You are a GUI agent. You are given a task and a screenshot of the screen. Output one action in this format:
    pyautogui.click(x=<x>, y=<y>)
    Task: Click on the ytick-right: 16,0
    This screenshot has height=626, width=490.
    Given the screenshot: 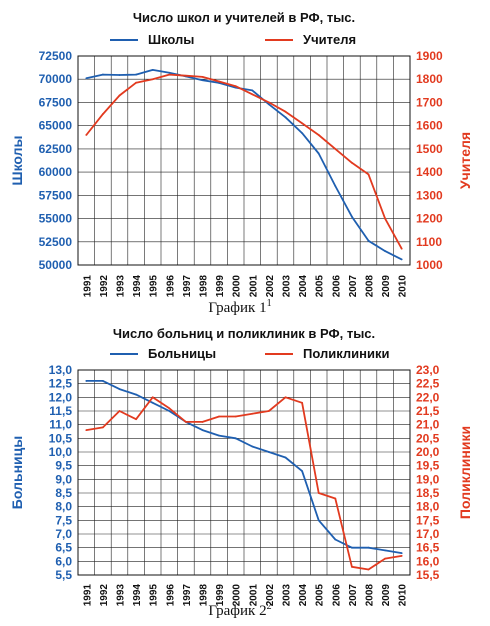 What is the action you would take?
    pyautogui.click(x=428, y=561)
    